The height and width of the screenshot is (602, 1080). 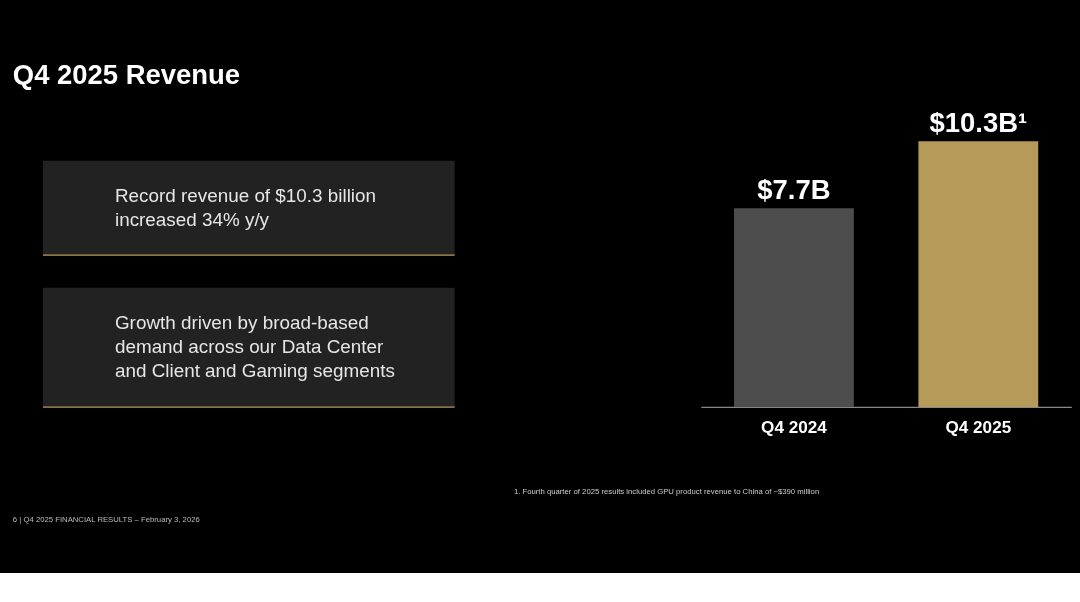 I want to click on x-tick-label: Q4 2024, so click(x=794, y=427).